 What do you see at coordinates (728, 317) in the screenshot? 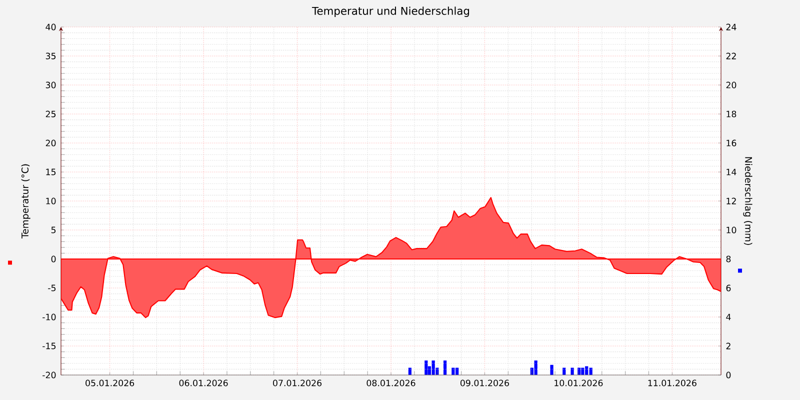
I see `y2-tick-label: 4` at bounding box center [728, 317].